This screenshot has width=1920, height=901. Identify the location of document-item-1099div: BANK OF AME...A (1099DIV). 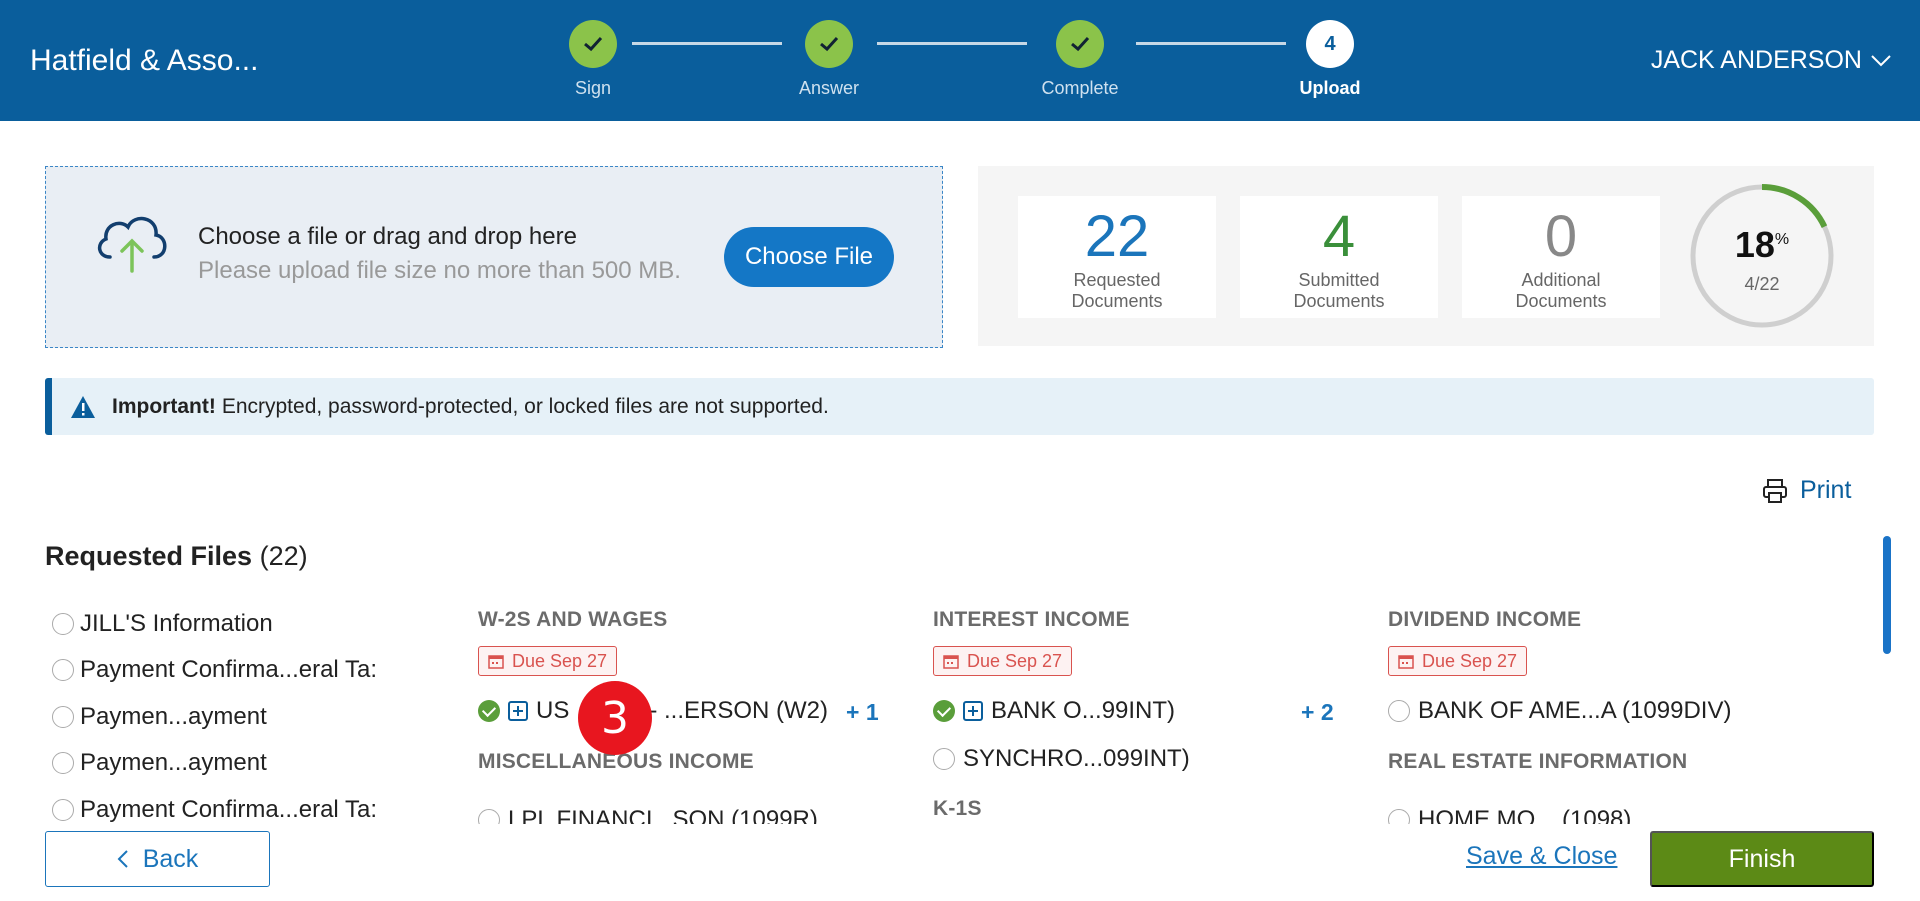
(1559, 711).